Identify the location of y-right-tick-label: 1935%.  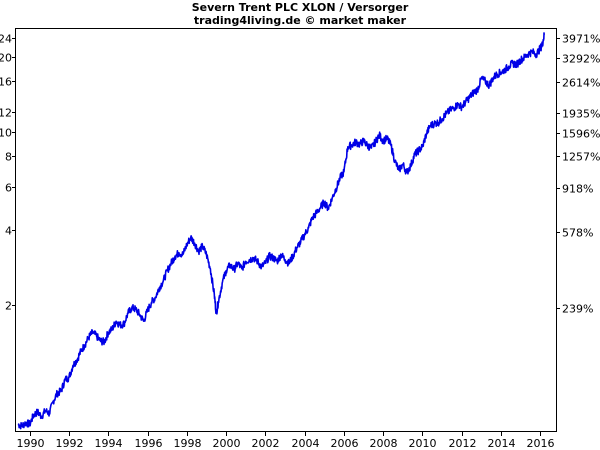
(581, 114).